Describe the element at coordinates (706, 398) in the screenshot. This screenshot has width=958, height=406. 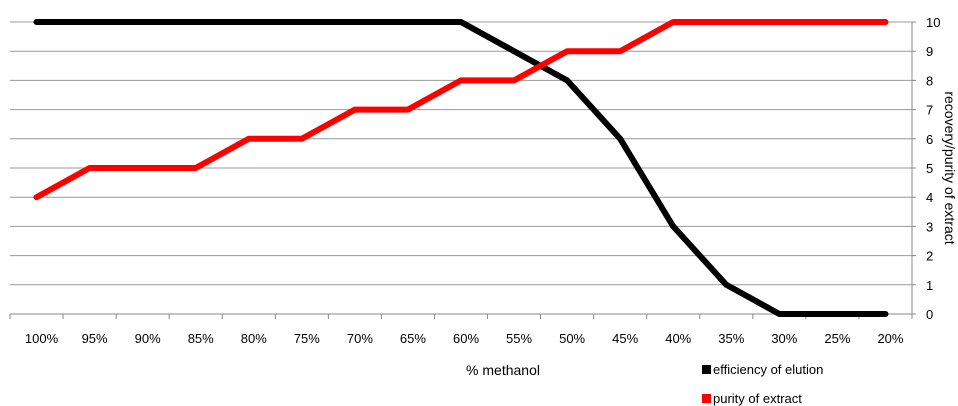
I see `legend-swatch-purity` at that location.